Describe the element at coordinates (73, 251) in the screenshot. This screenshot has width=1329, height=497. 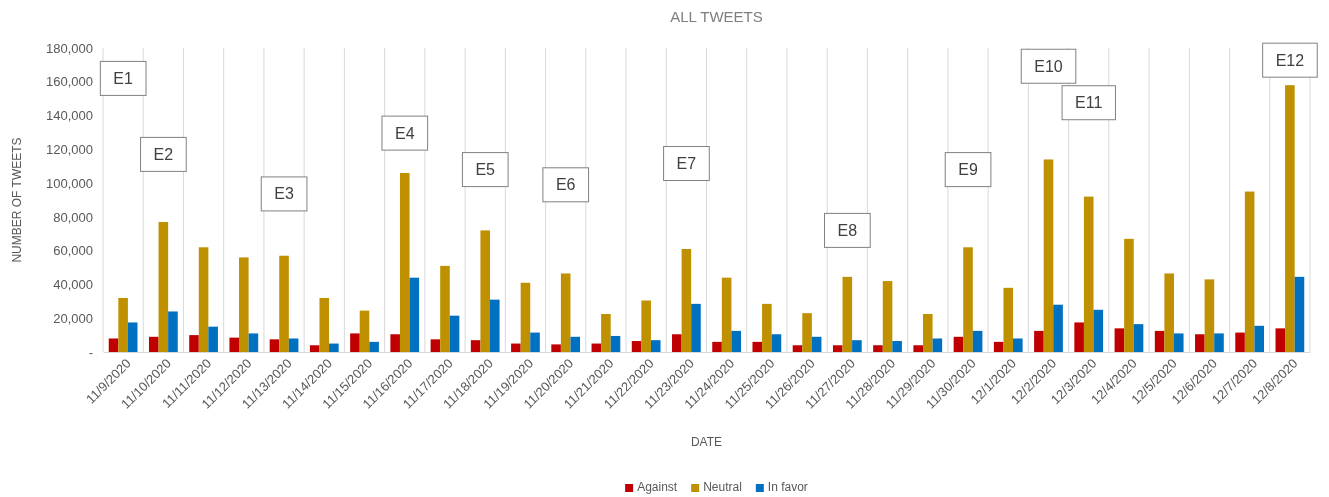
I see `y-tick-label: 60,000` at that location.